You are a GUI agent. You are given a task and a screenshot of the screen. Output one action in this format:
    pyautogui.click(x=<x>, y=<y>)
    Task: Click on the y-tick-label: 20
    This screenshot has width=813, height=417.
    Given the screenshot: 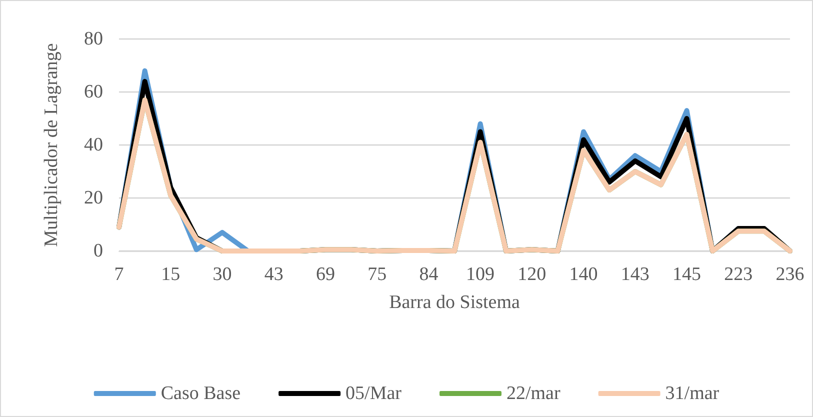 What is the action you would take?
    pyautogui.click(x=93, y=198)
    